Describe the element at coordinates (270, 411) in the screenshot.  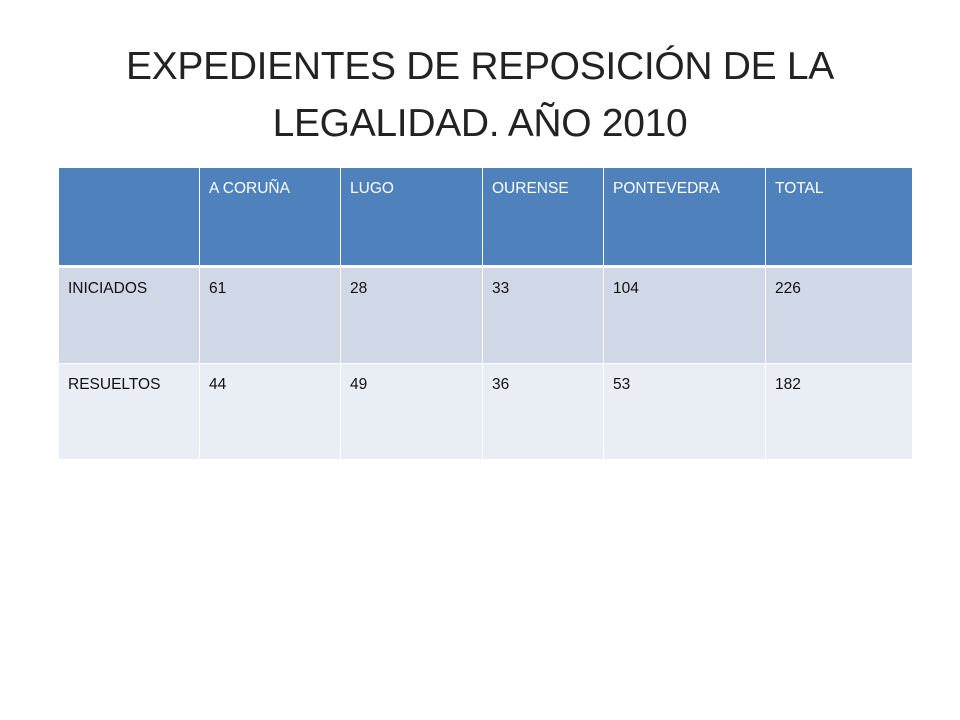
I see `table-cell: 44` at that location.